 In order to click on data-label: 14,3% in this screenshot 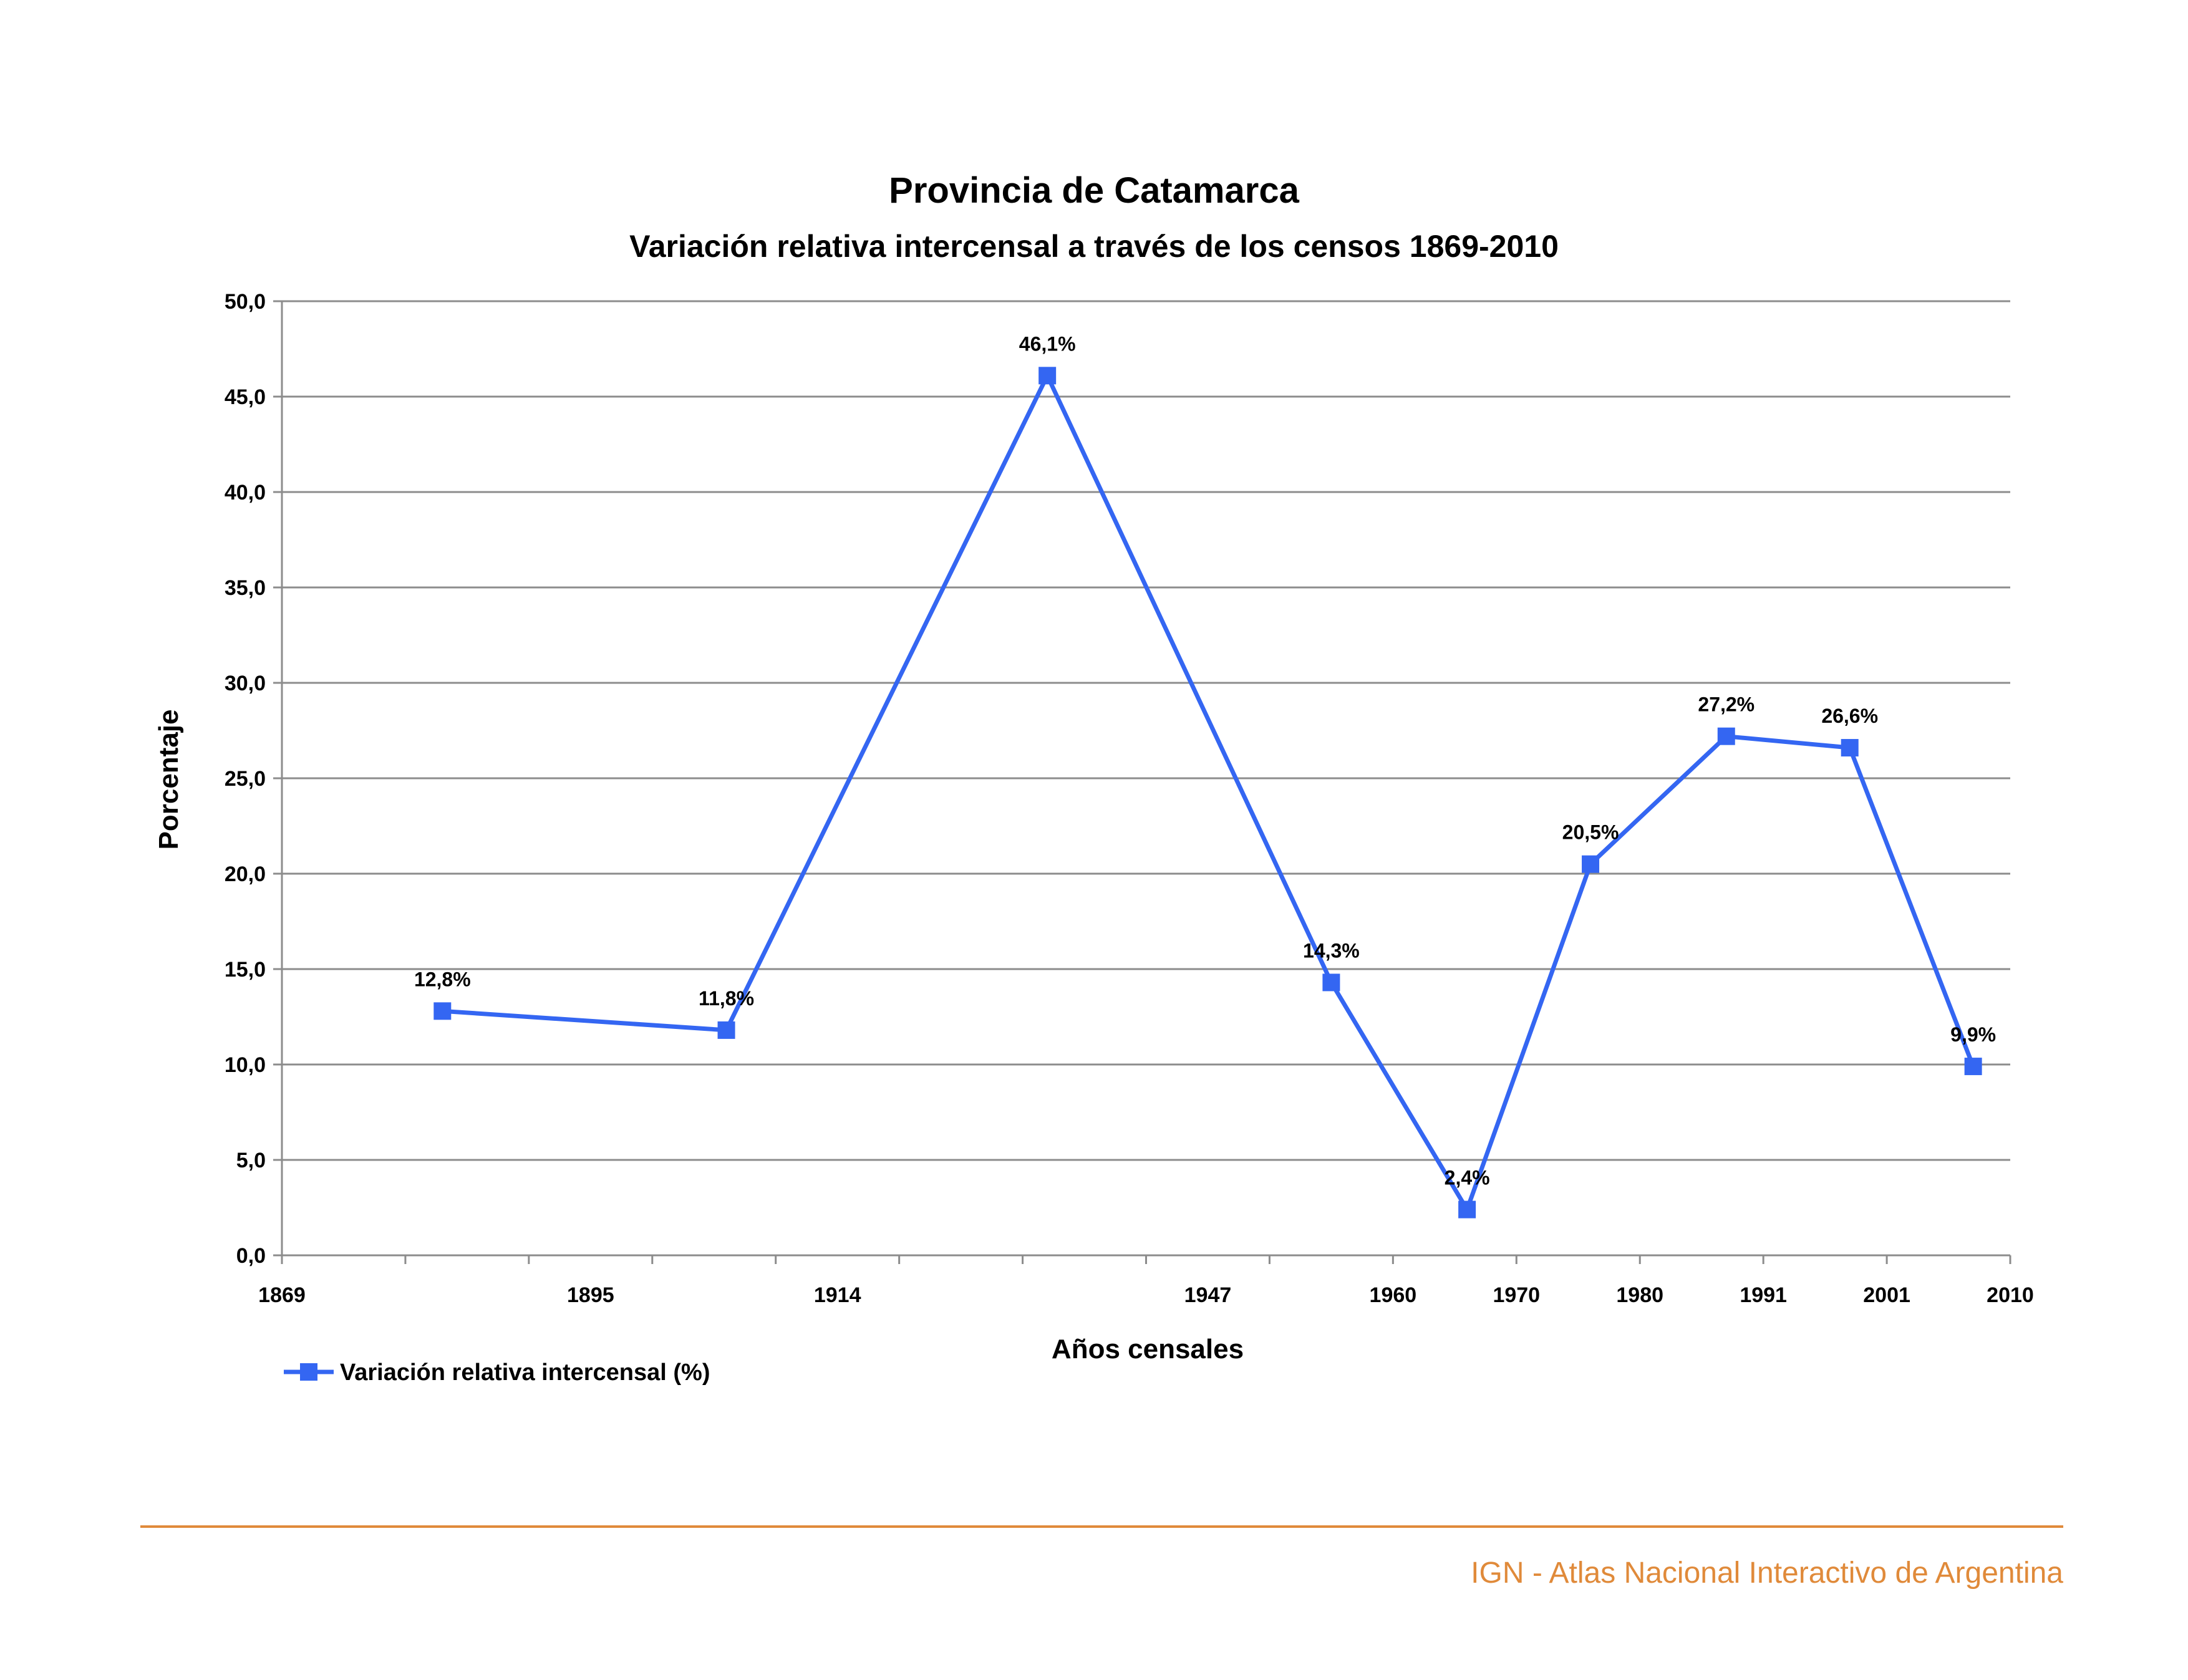, I will do `click(1331, 951)`.